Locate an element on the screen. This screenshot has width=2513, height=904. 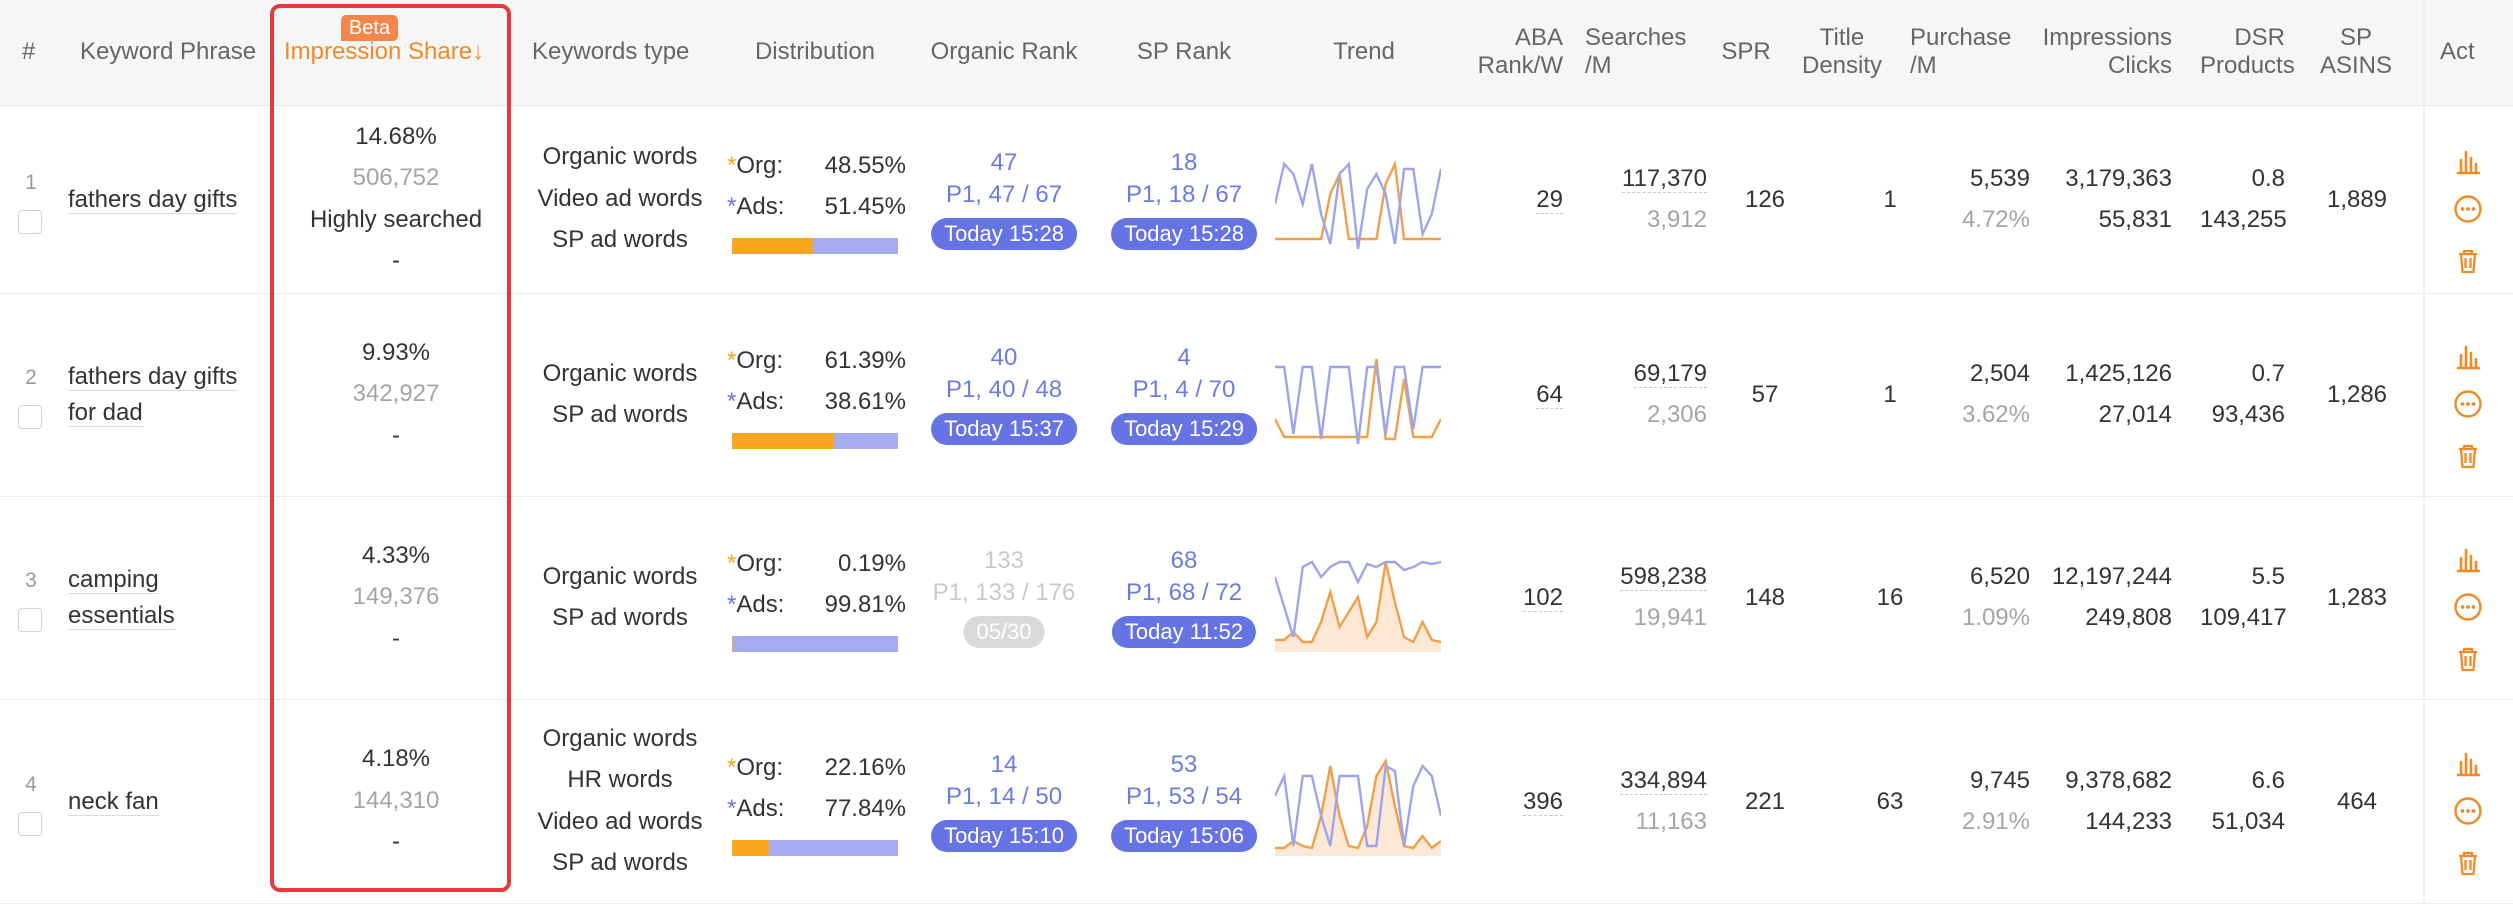
trend-sp-line is located at coordinates (1358, 806).